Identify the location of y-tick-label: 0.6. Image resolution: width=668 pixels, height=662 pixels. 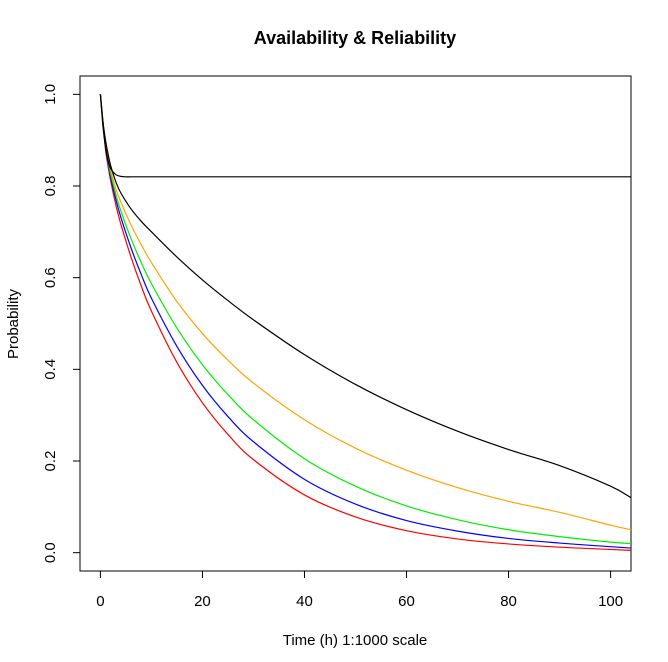
(50, 277).